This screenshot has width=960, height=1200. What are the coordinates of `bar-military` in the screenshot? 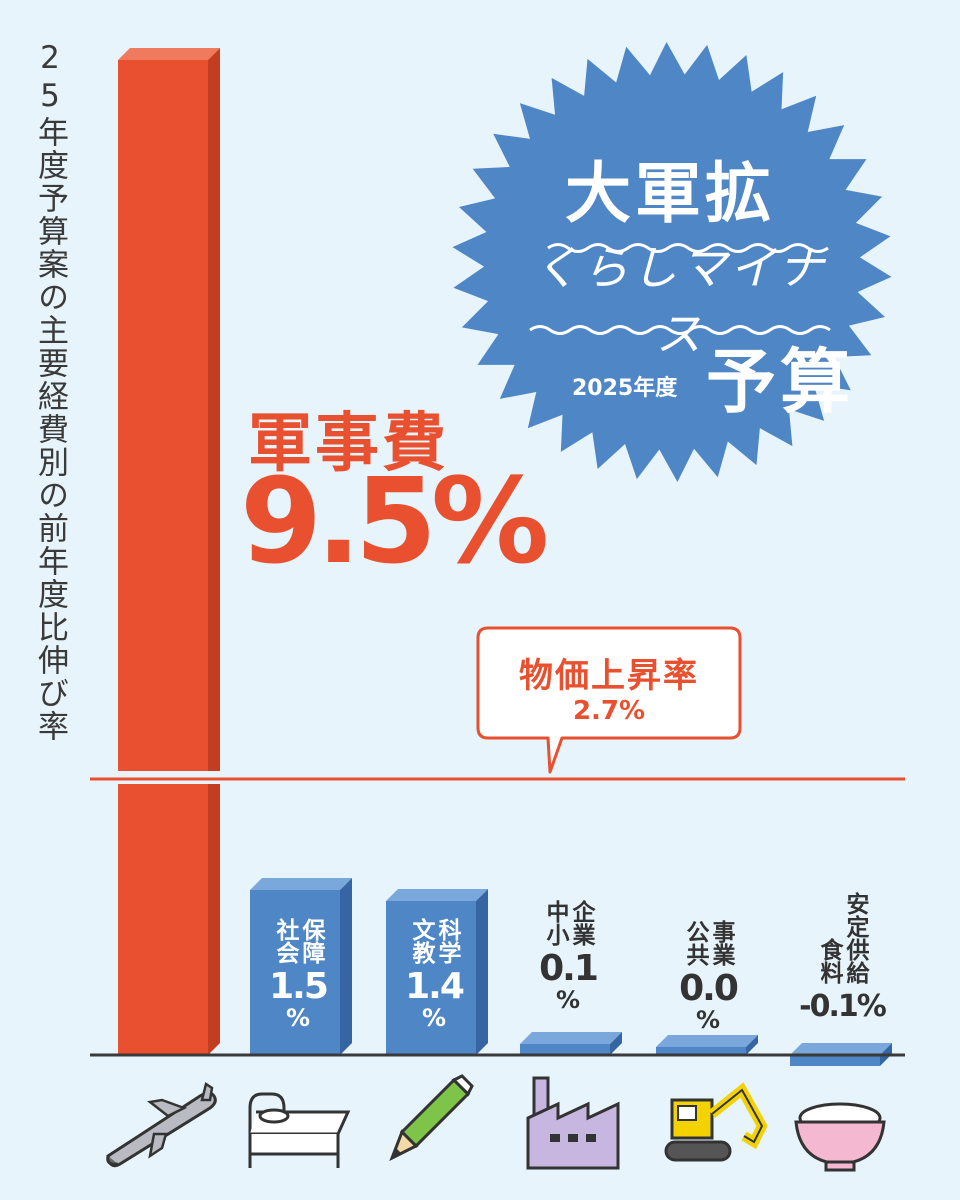 It's located at (169, 551).